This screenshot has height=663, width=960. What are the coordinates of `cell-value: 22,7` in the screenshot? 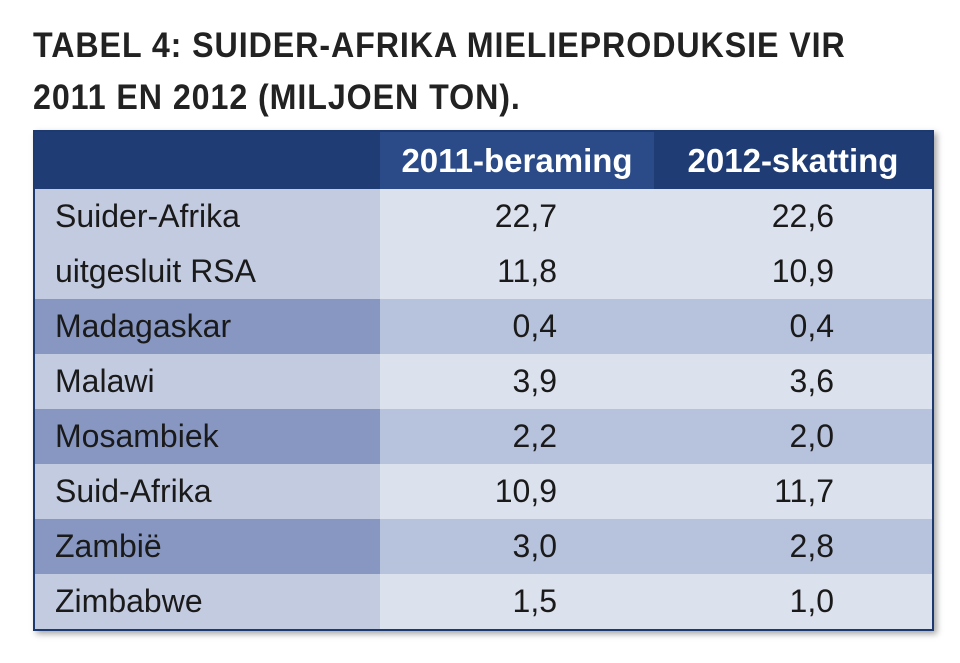 It's located at (517, 216).